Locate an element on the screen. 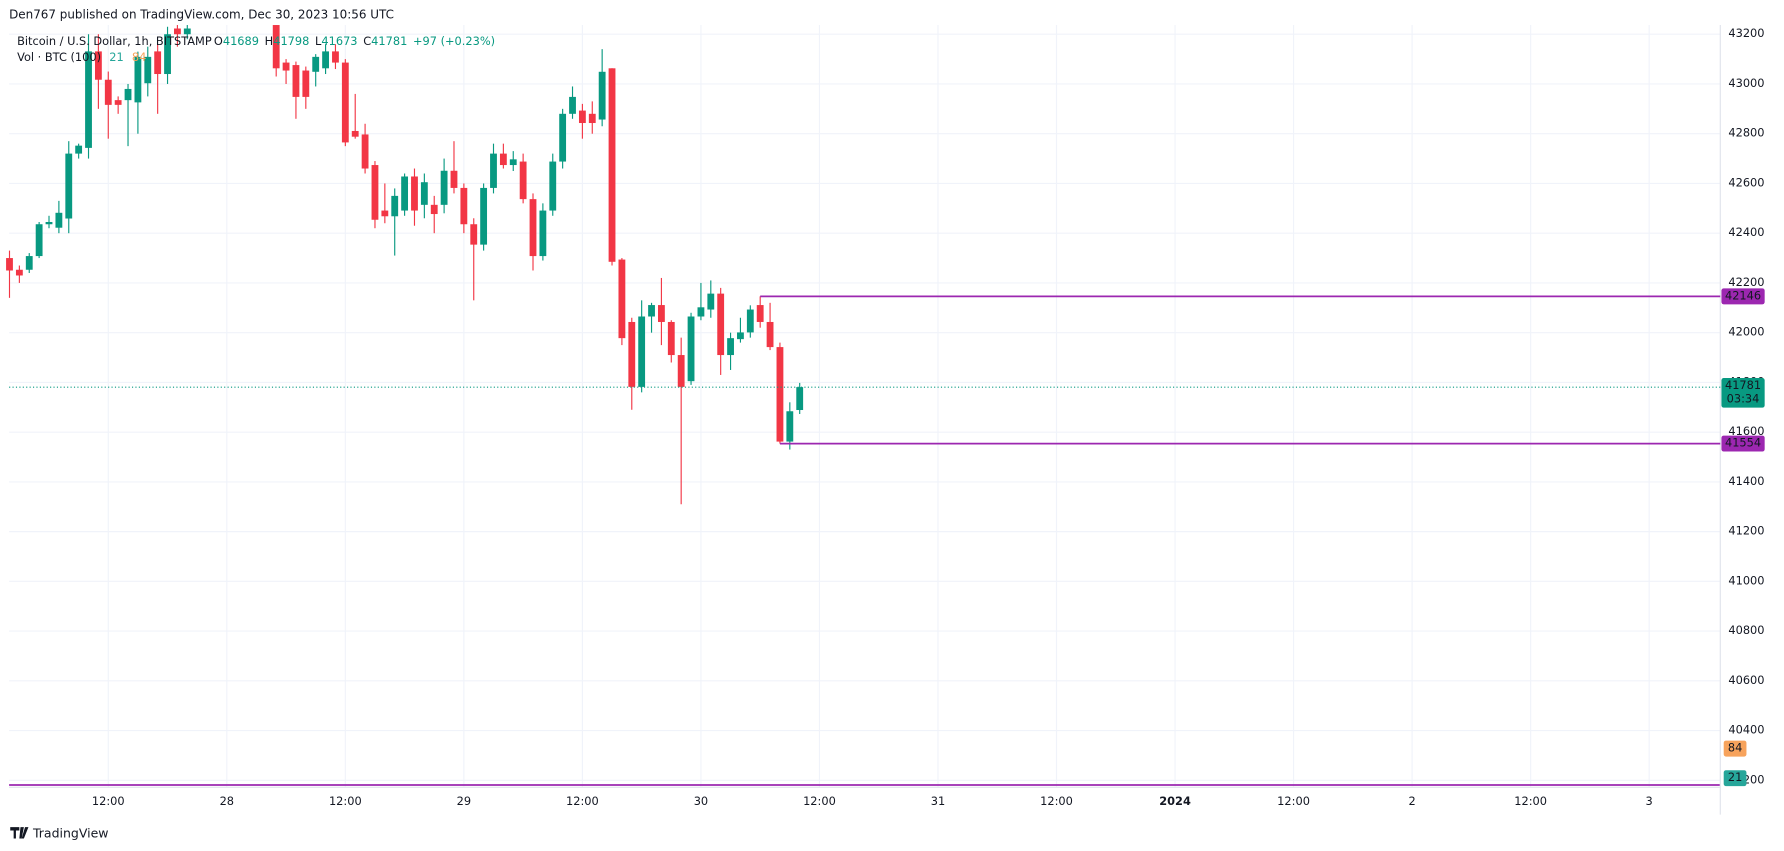  legend-change: +97 (+0.23%) is located at coordinates (454, 41).